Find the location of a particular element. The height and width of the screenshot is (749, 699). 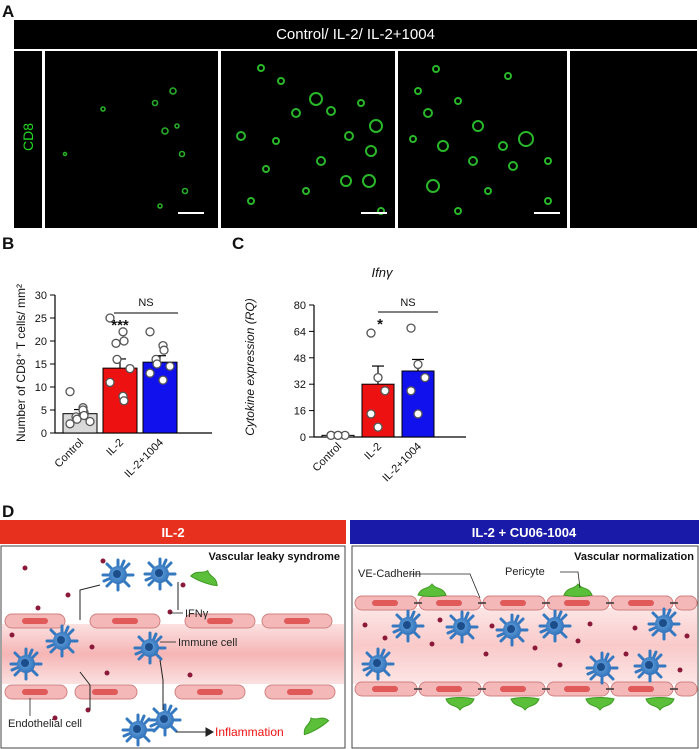

right-label-ve-cadherin: VE-Cadherin is located at coordinates (389, 574).